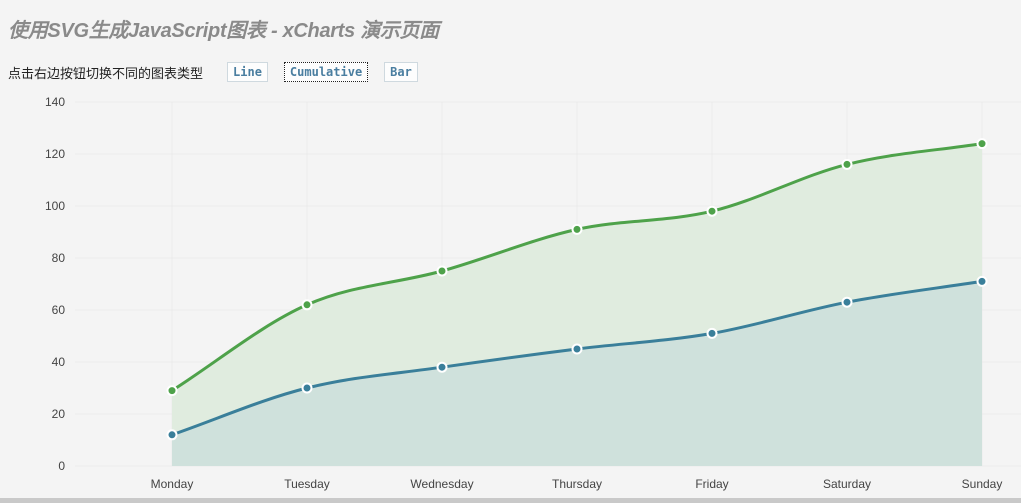 The image size is (1021, 503). I want to click on x-tick-label: Friday, so click(711, 484).